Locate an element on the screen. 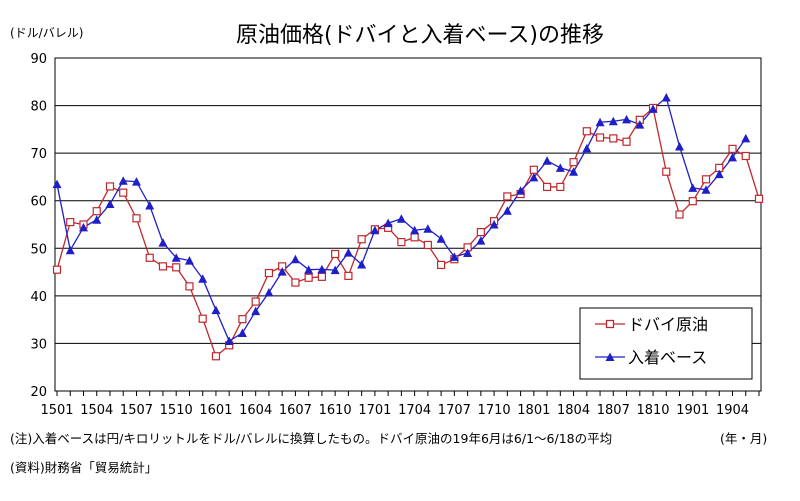 The image size is (800, 501). legend-marker-arrival is located at coordinates (610, 356).